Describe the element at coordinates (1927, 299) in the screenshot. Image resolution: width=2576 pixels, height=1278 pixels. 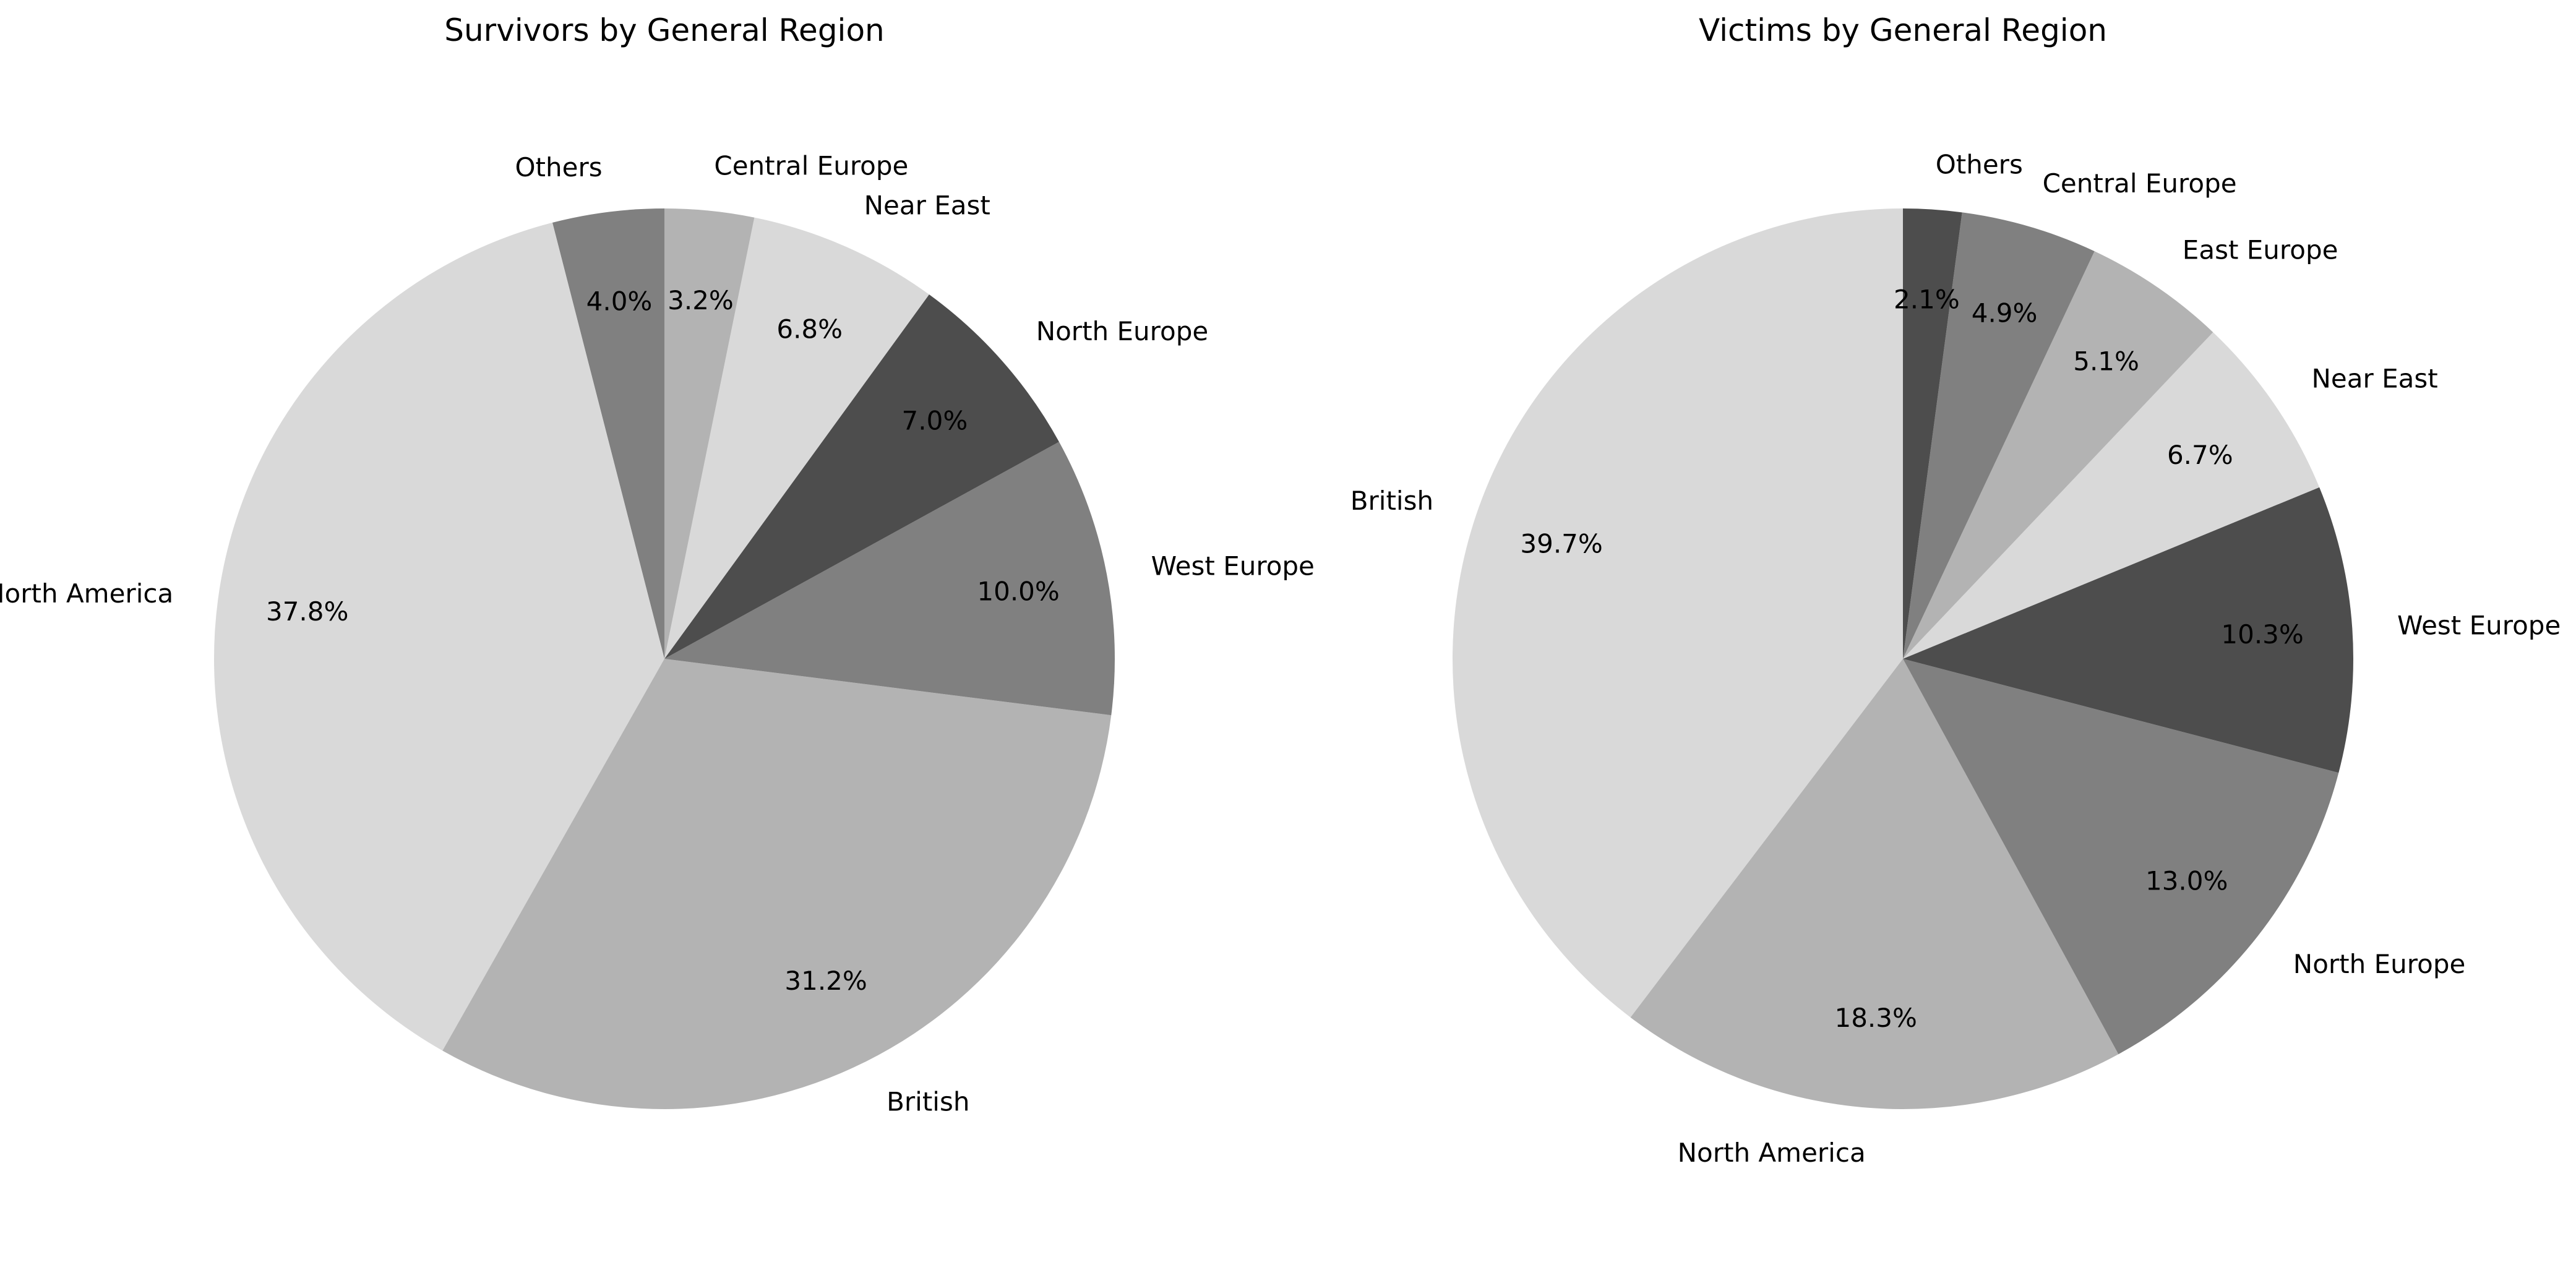
I see `slice-percent-label: 2.1%` at that location.